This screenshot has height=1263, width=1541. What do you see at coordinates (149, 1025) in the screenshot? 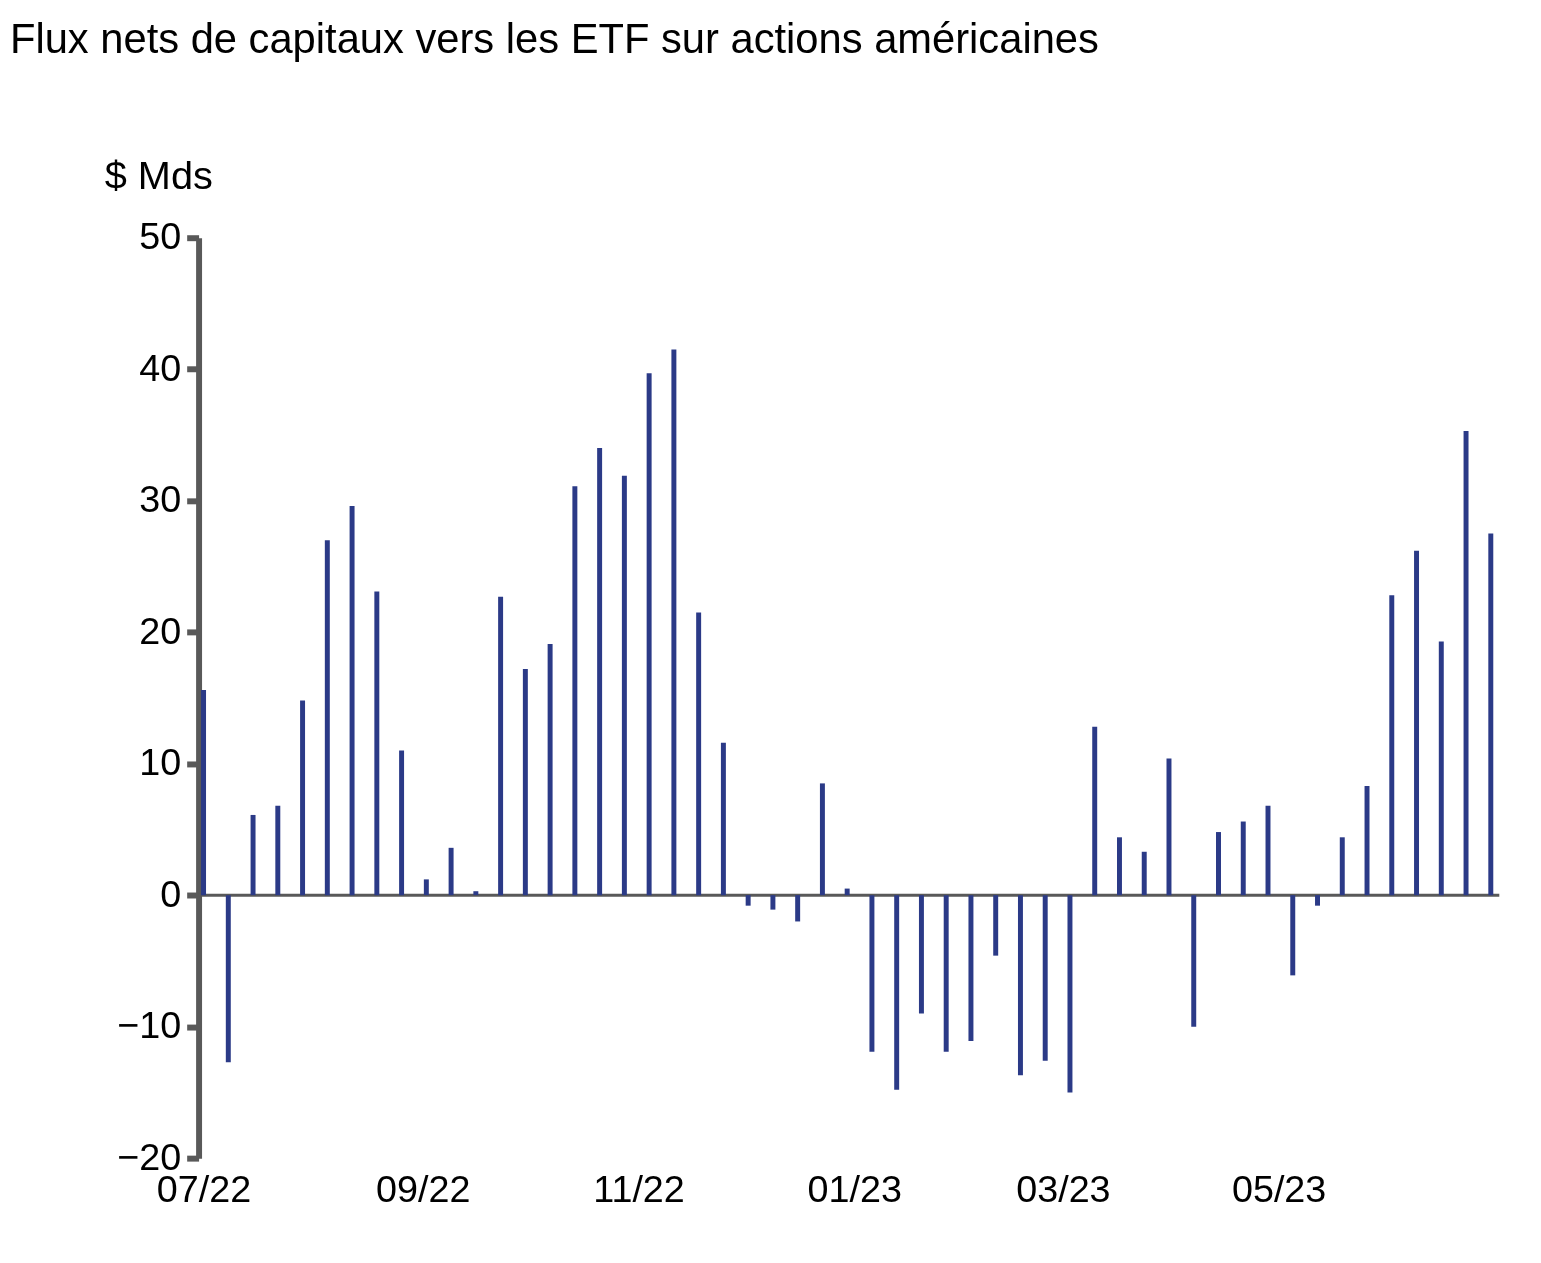
I see `y-tick-label: −10` at bounding box center [149, 1025].